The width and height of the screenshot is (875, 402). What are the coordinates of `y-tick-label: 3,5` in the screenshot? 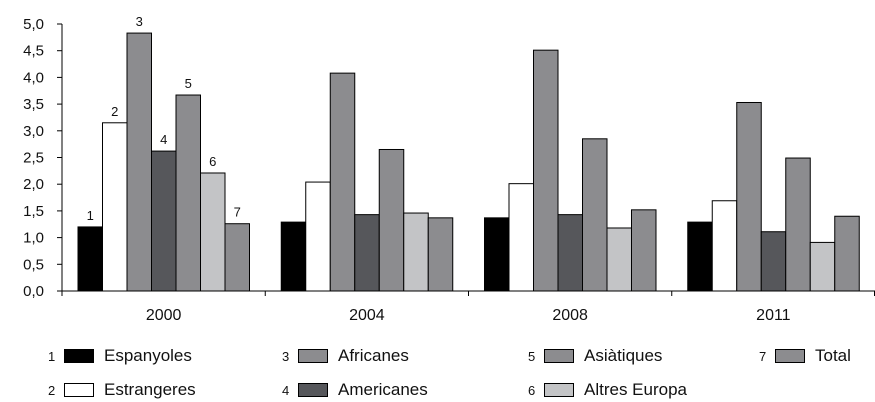 It's located at (33, 104).